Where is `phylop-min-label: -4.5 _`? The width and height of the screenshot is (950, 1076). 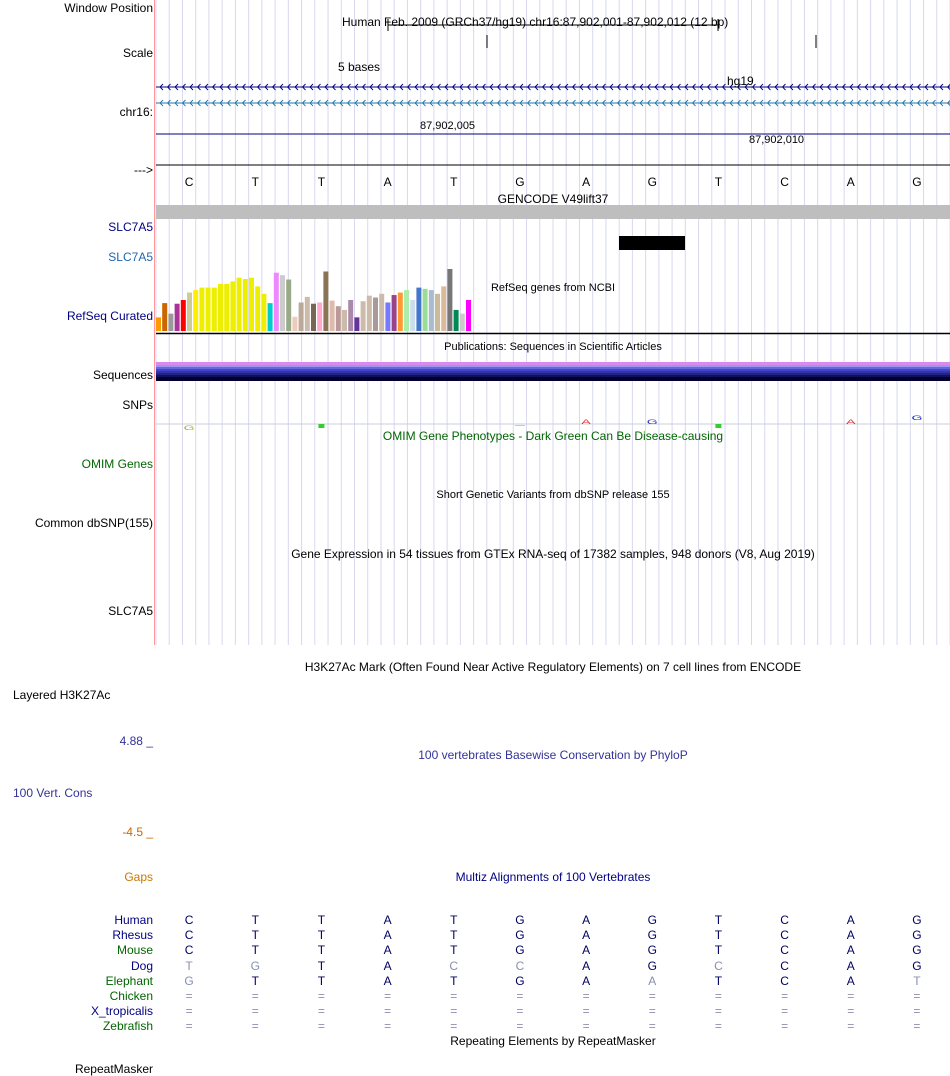
phylop-min-label: -4.5 _ is located at coordinates (76, 832).